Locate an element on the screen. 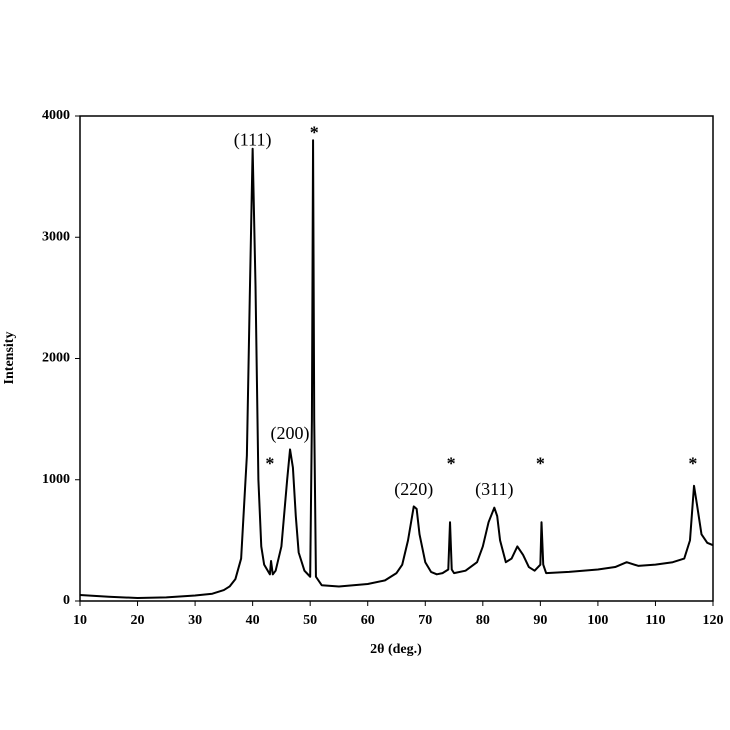 Image resolution: width=730 pixels, height=730 pixels. y-tick-label: 1000 is located at coordinates (56, 479).